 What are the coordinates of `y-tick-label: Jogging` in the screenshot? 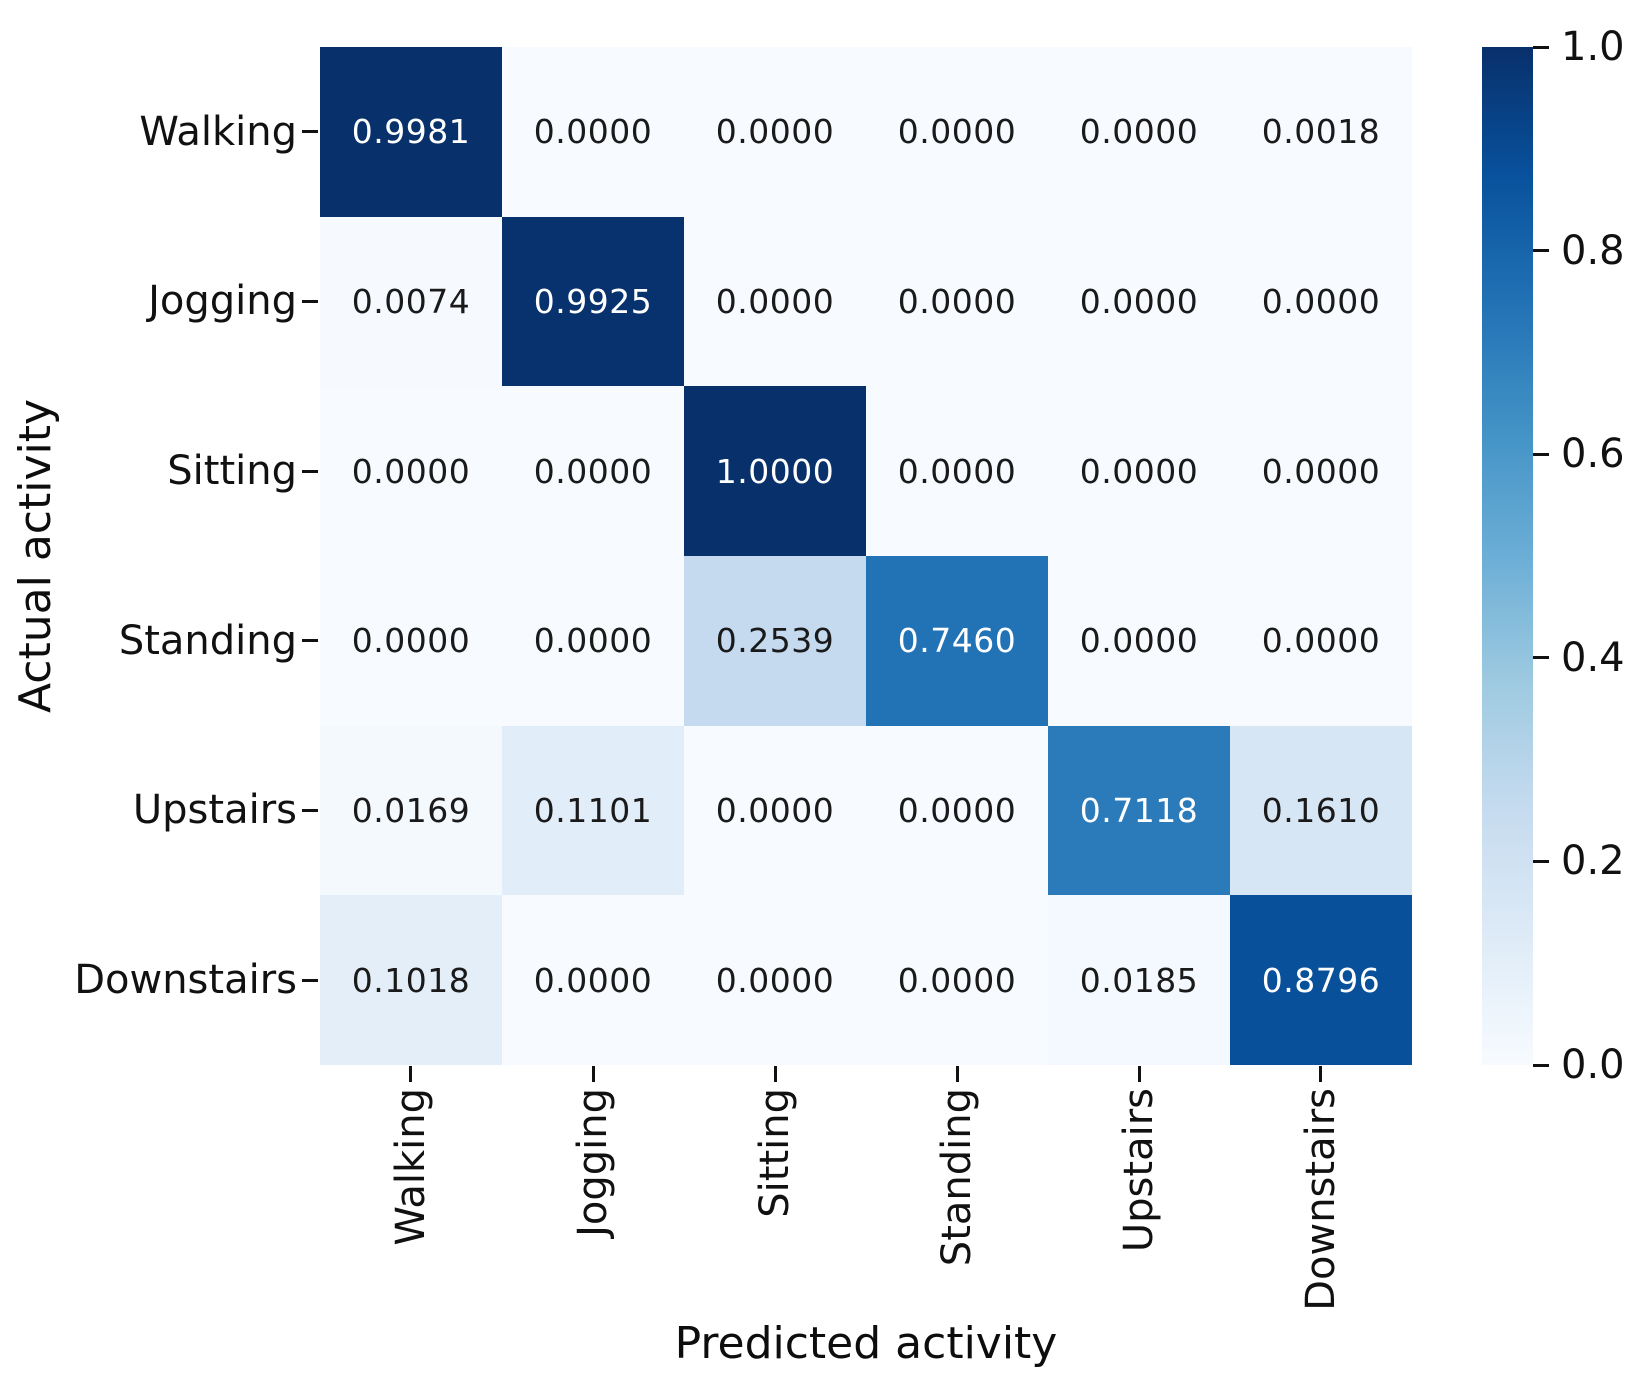 It's located at (222, 301).